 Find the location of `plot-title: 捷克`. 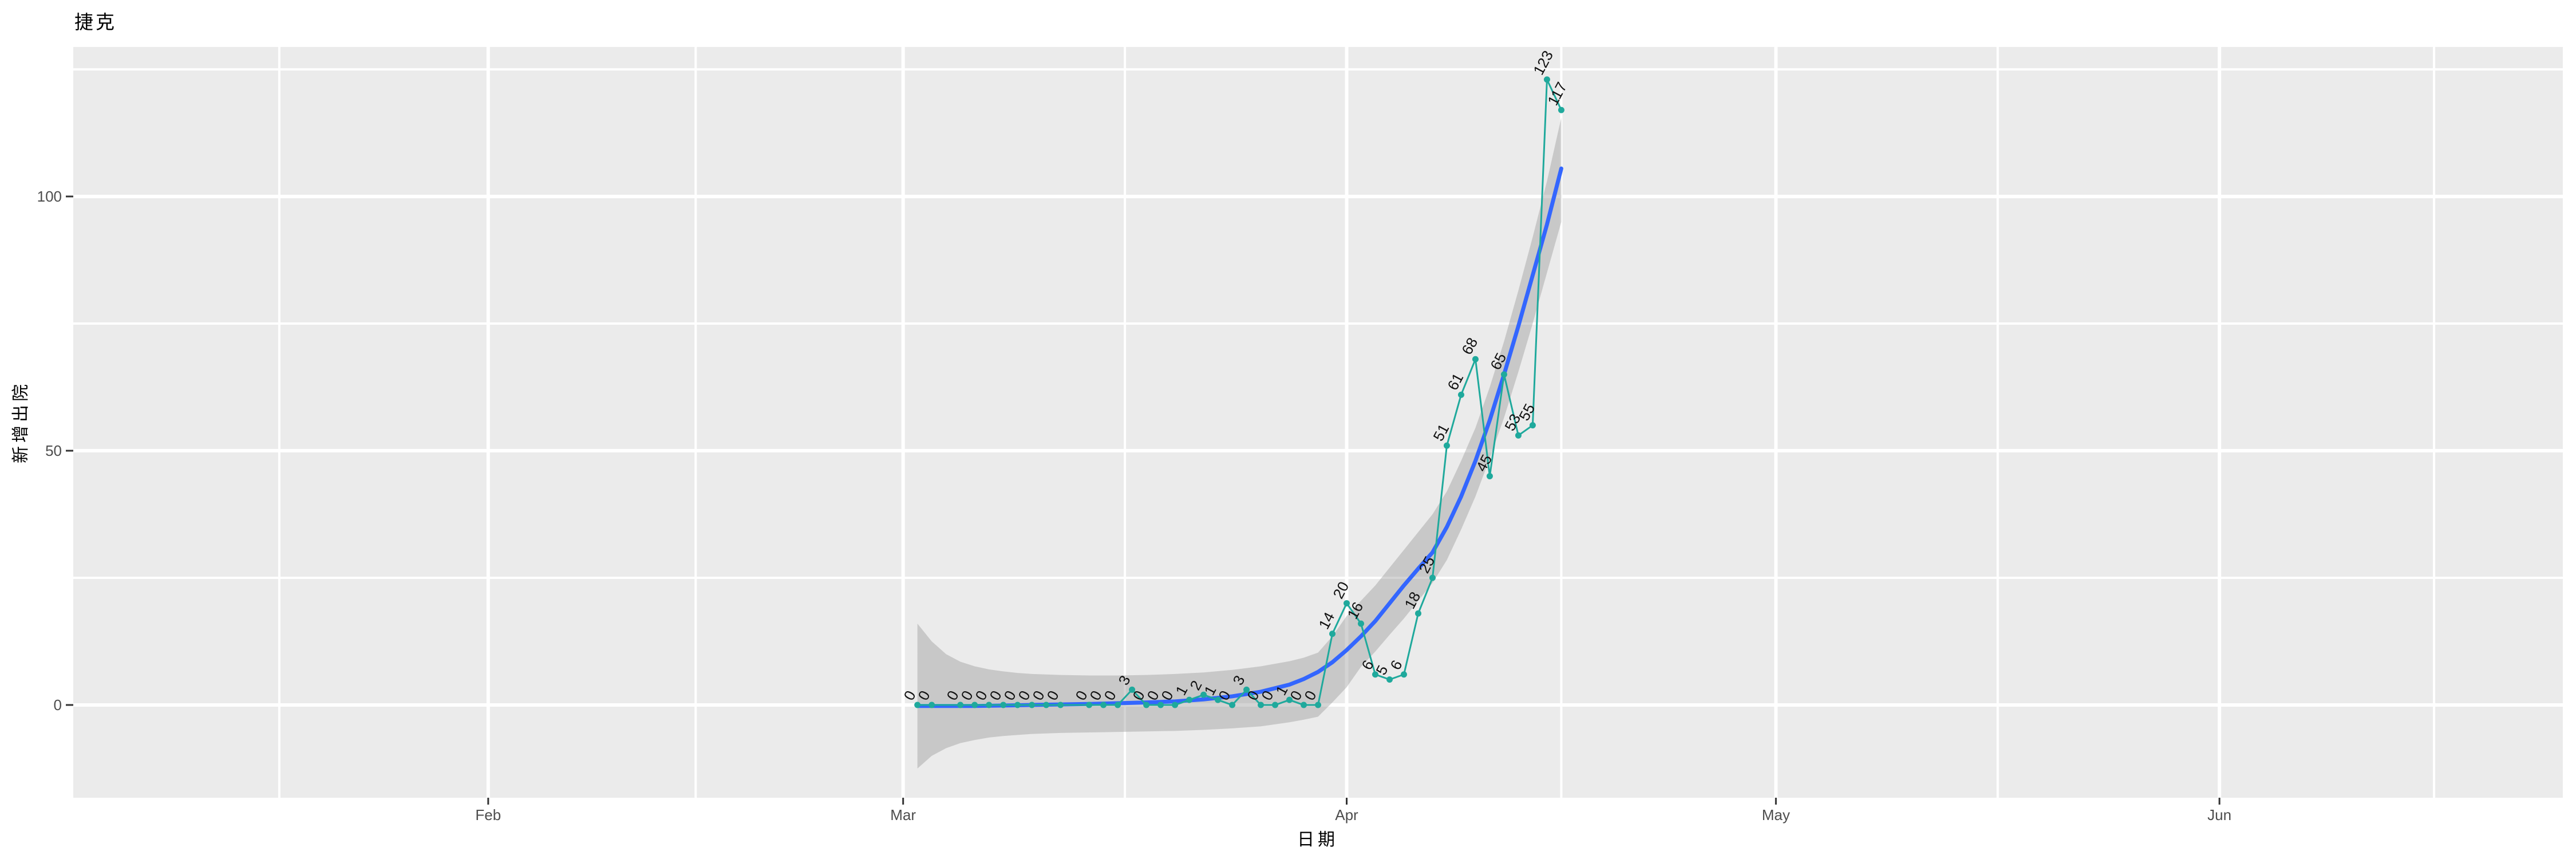

plot-title: 捷克 is located at coordinates (95, 22).